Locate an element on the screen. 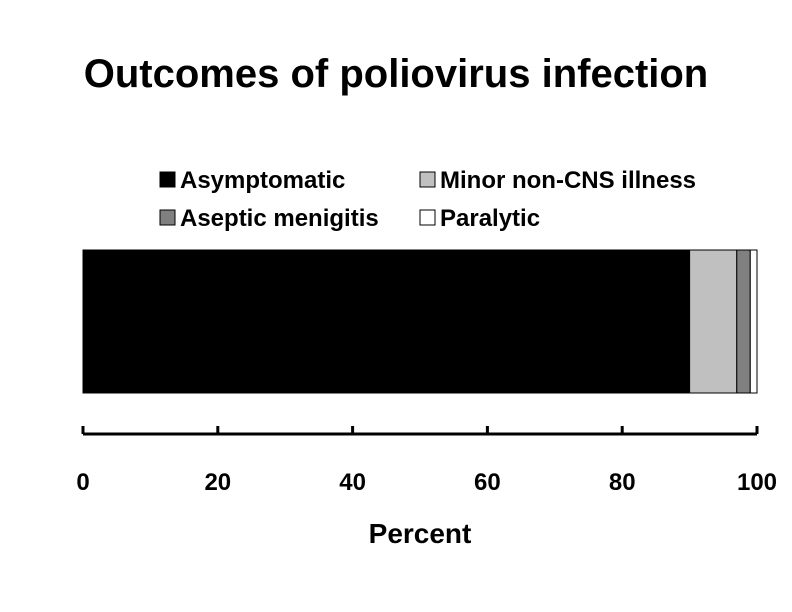  bar-segment-minor-non-cns-illness is located at coordinates (713, 321).